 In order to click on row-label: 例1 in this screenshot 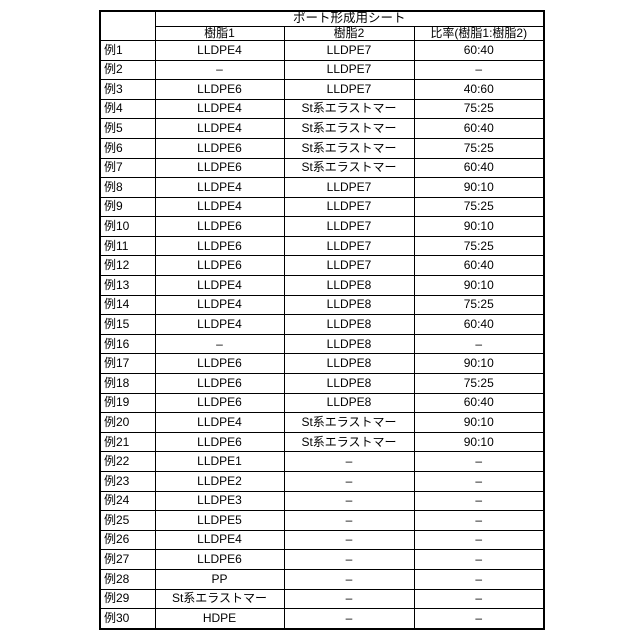, I will do `click(127, 50)`.